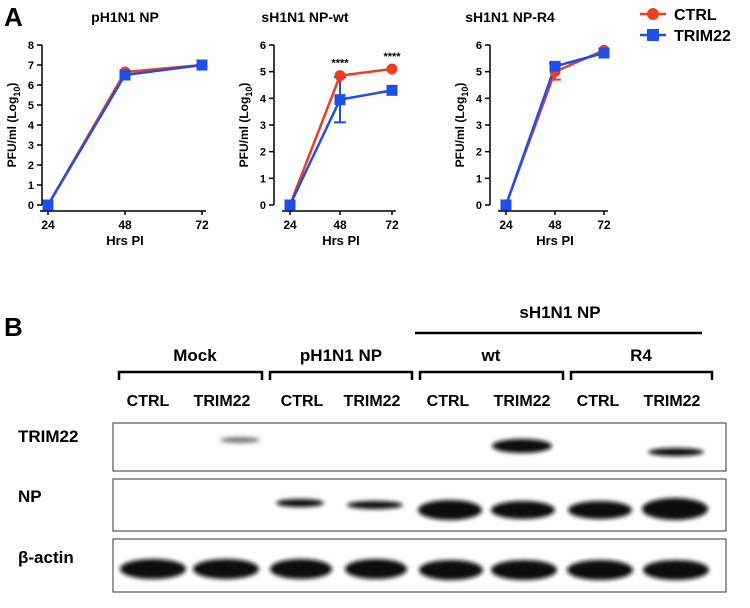 The width and height of the screenshot is (750, 608). What do you see at coordinates (341, 355) in the screenshot?
I see `group-label: pH1N1 NP` at bounding box center [341, 355].